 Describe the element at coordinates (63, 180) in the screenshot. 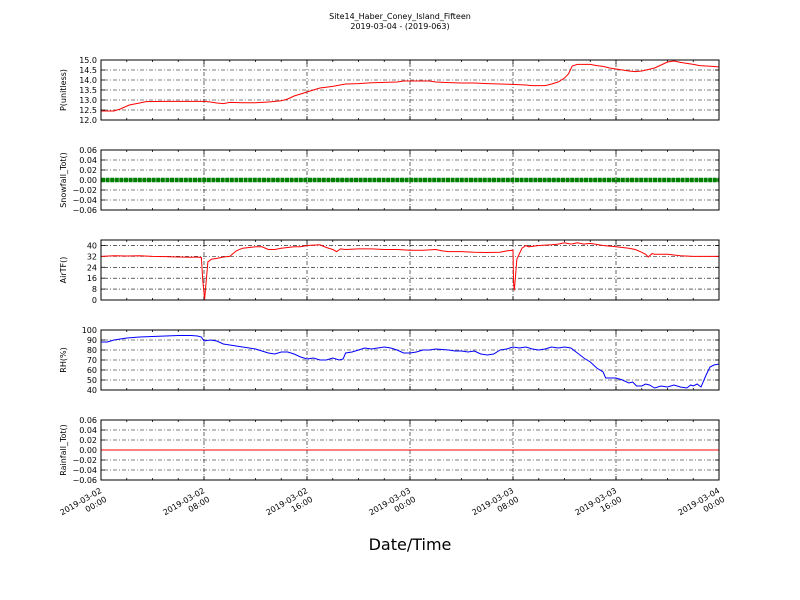

I see `y-axis-label: Snowfall_Tot()` at that location.